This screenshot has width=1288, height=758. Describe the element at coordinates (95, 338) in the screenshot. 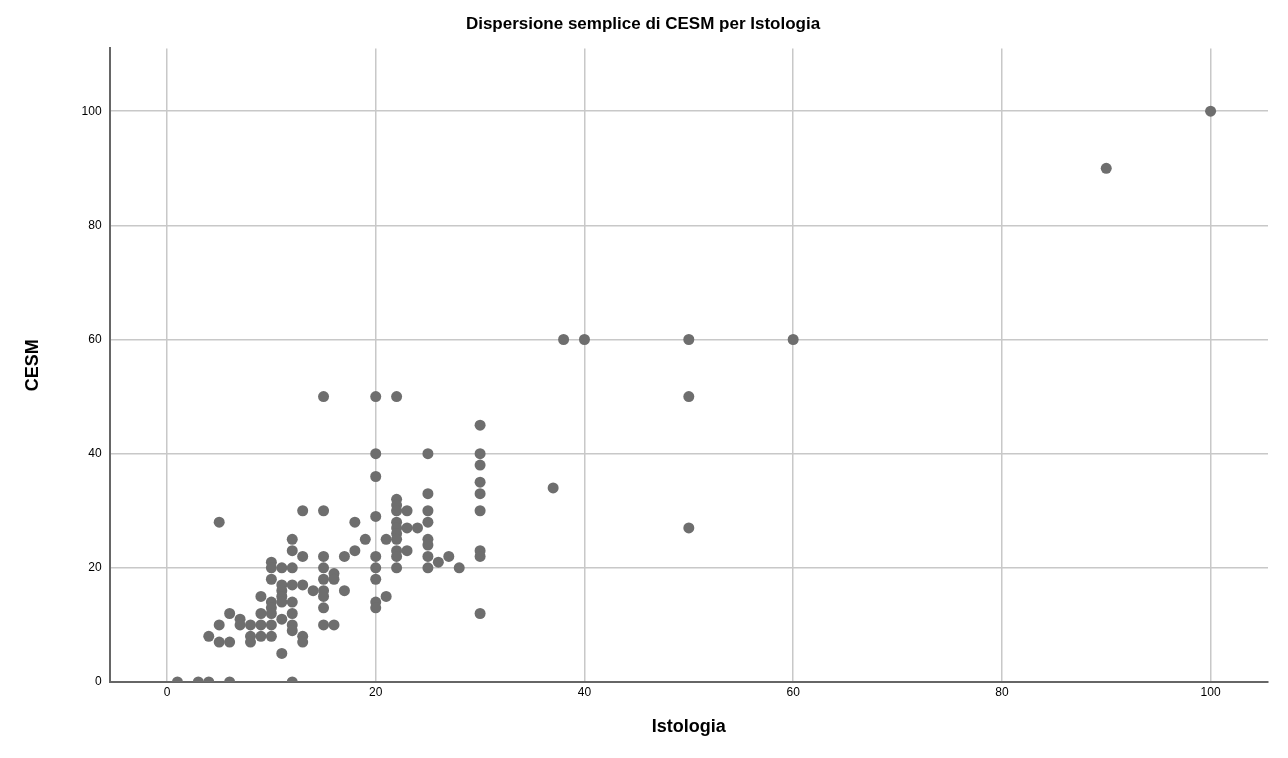

I see `y-tick-label: 60` at that location.